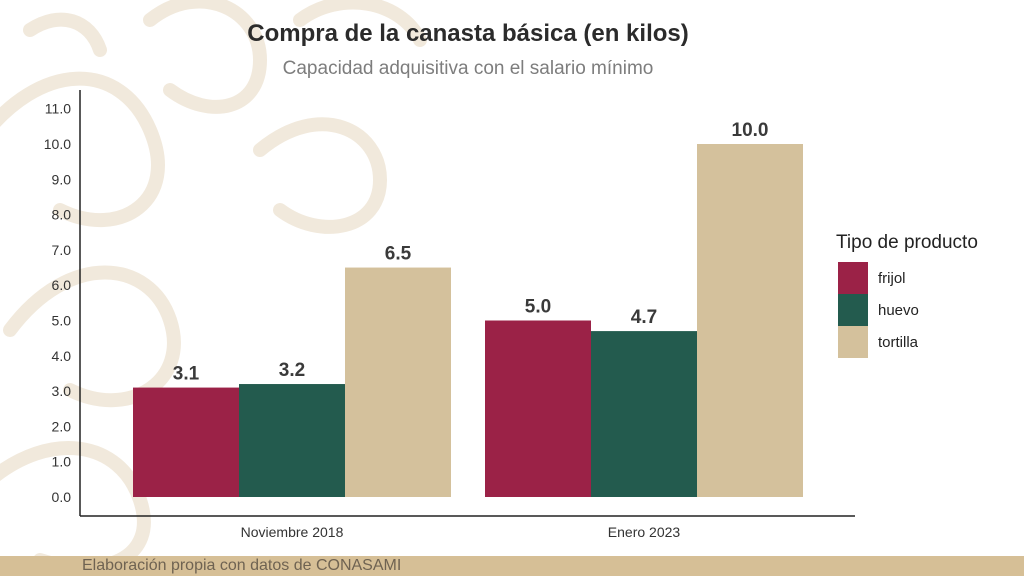  I want to click on x-category-label: Enero 2023, so click(644, 532).